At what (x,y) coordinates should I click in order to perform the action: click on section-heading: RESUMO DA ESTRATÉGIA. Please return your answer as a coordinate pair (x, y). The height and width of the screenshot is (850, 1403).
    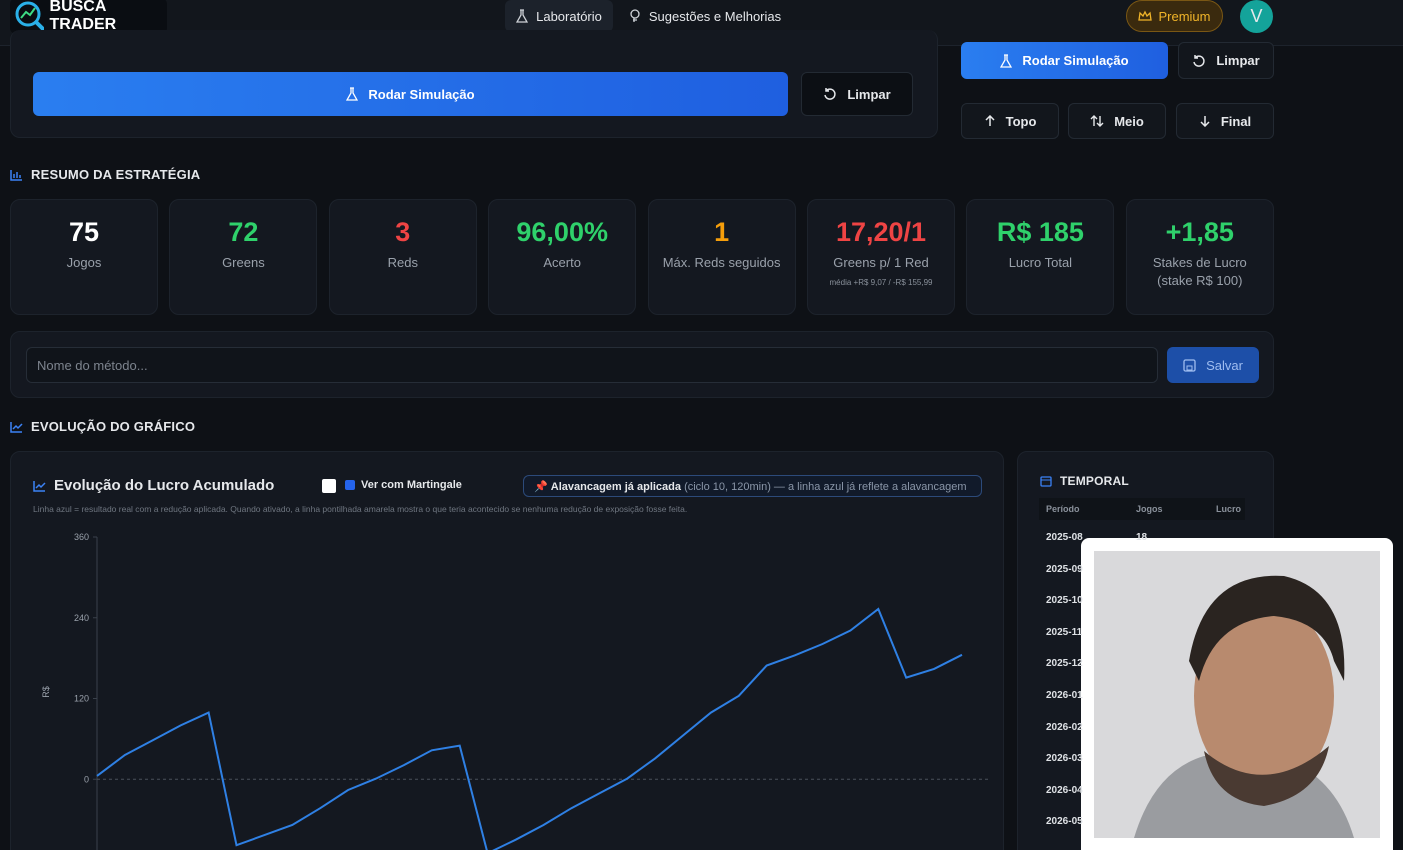
    Looking at the image, I should click on (105, 174).